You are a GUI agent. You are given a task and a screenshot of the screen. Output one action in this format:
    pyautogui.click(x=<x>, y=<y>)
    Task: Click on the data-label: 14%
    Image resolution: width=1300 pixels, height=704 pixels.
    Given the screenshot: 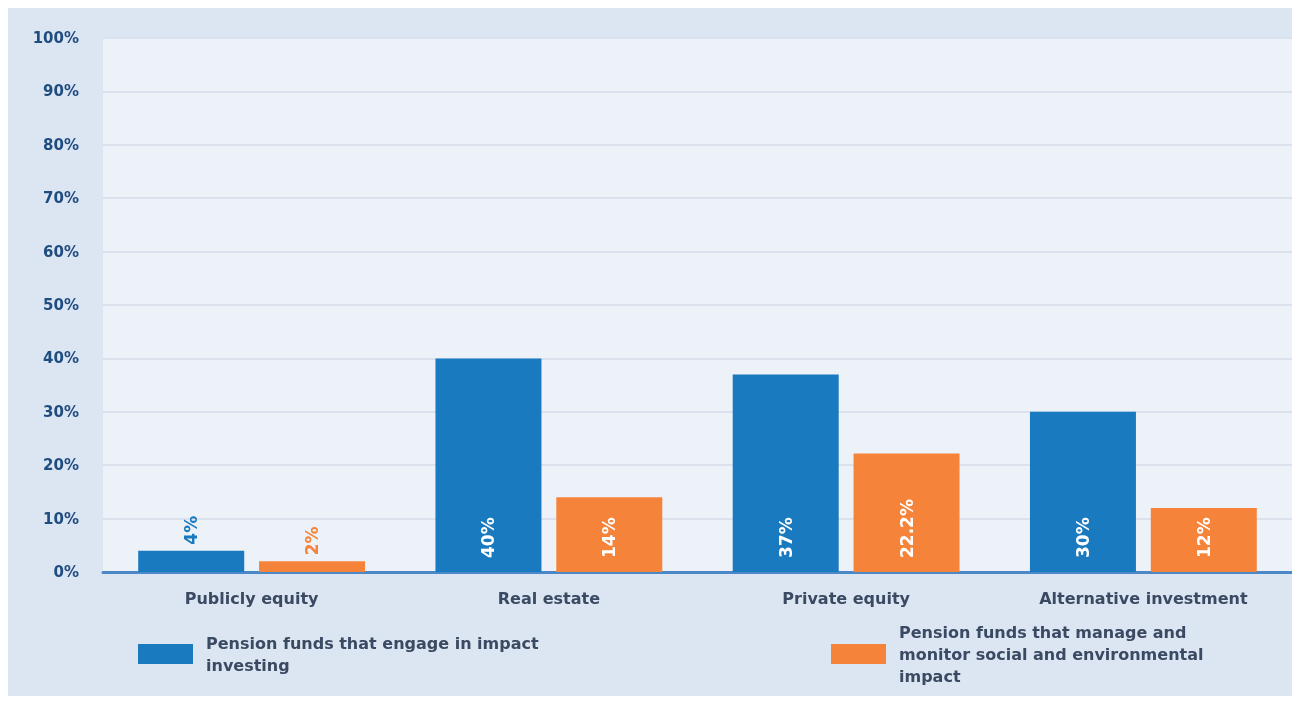 What is the action you would take?
    pyautogui.click(x=609, y=537)
    